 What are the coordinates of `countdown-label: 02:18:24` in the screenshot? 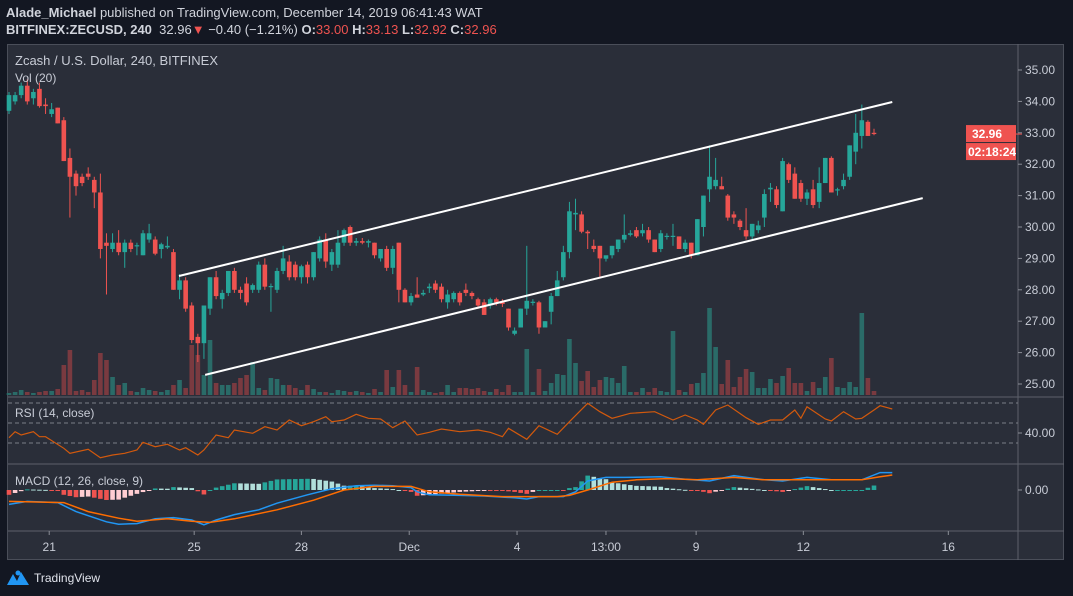 It's located at (992, 152).